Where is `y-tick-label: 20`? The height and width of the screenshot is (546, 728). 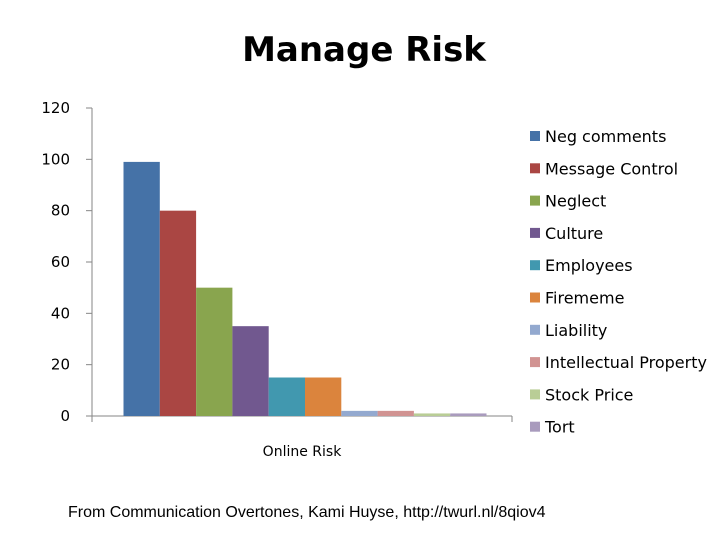
y-tick-label: 20 is located at coordinates (60, 365).